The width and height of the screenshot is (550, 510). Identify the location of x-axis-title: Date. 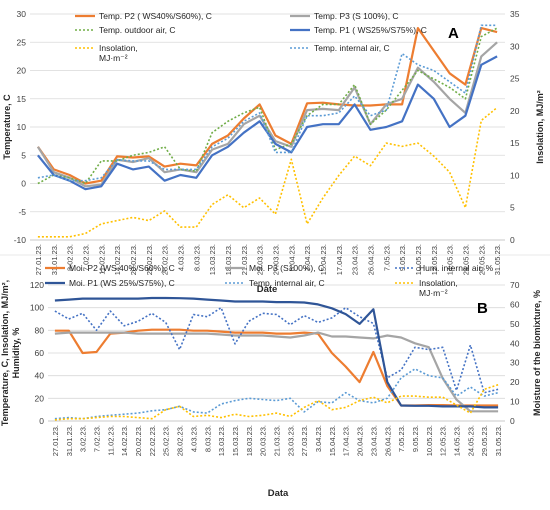
(267, 289).